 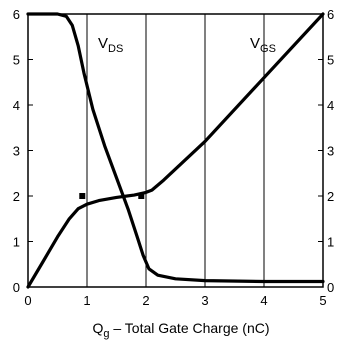 I want to click on x-tick-labels: 0 1 2 3 4 5, so click(x=175, y=300).